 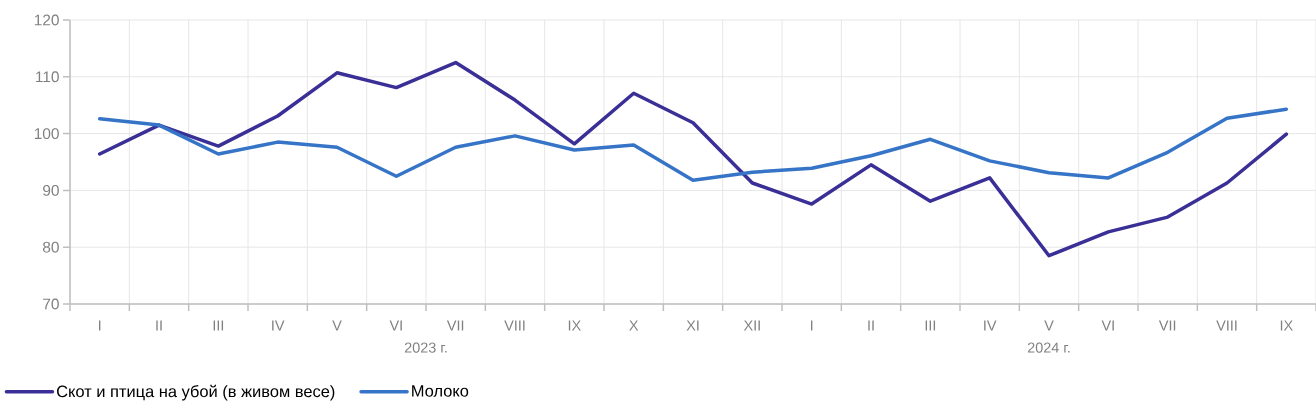 I want to click on y-tick-label: 100, so click(x=46, y=134).